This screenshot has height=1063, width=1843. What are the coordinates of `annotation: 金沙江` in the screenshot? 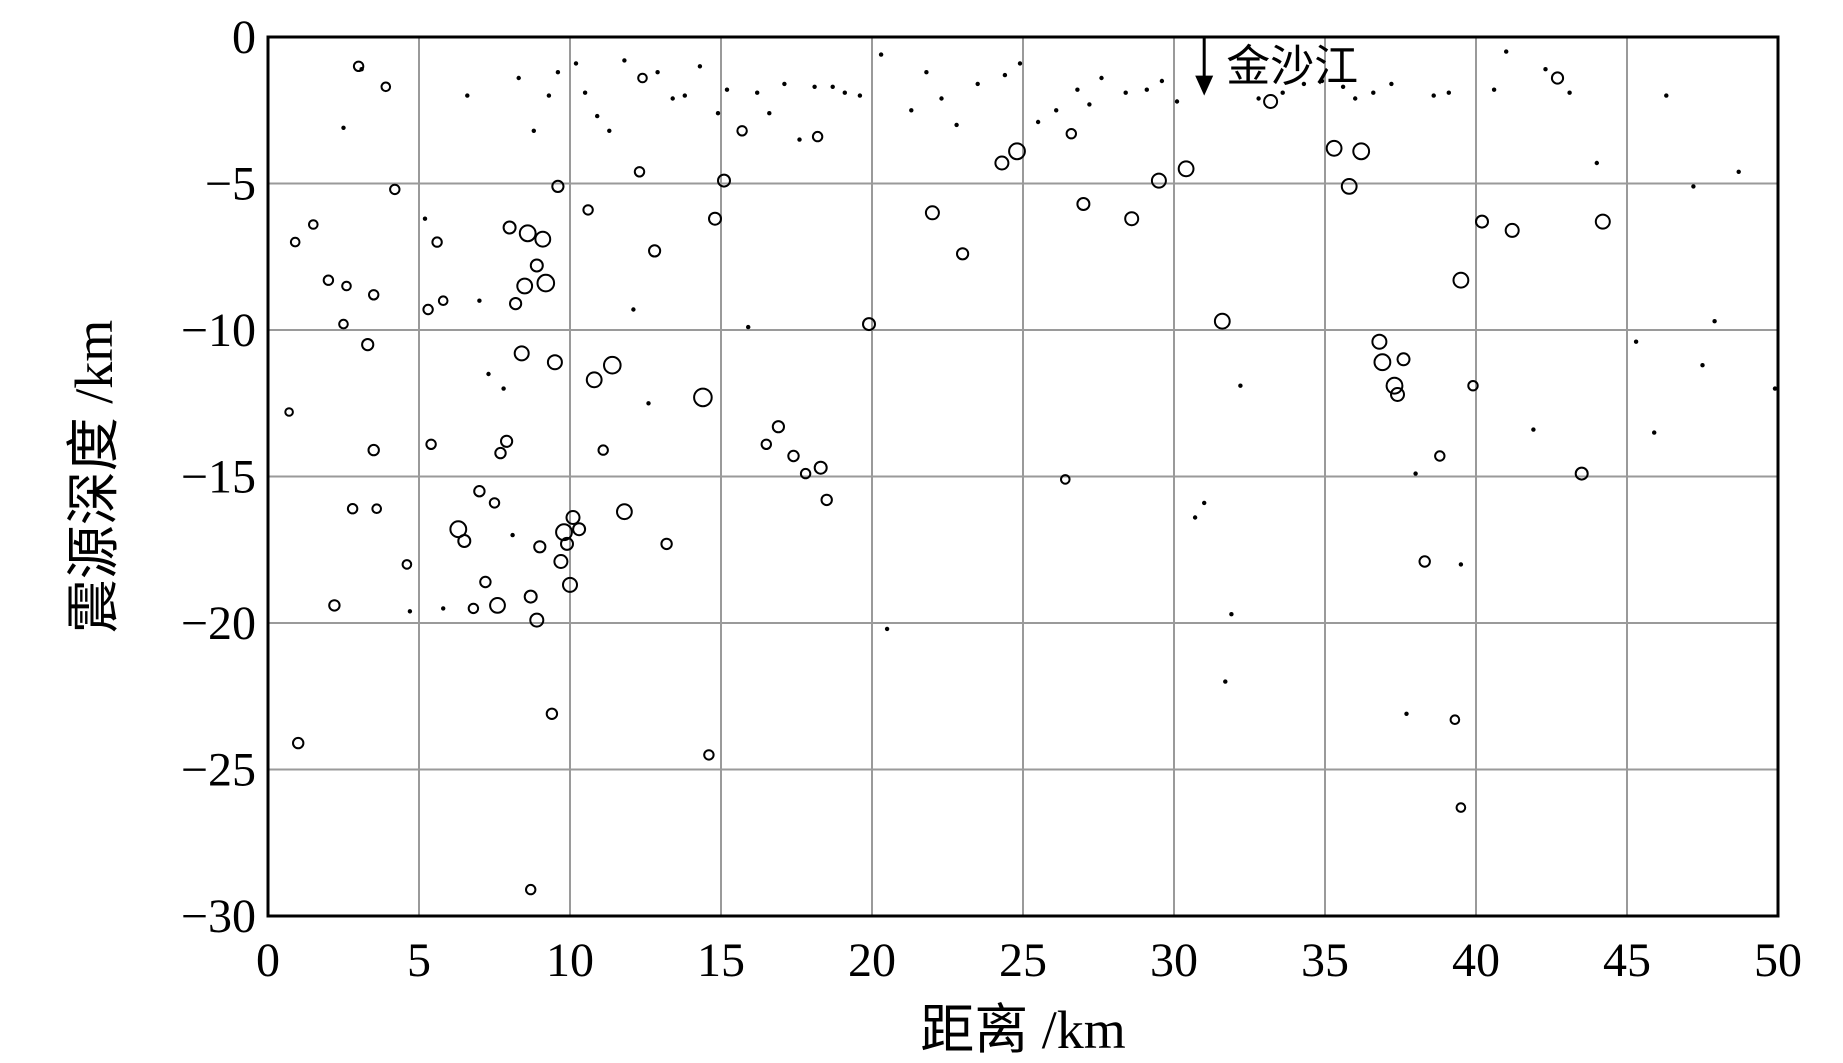 It's located at (1276, 66).